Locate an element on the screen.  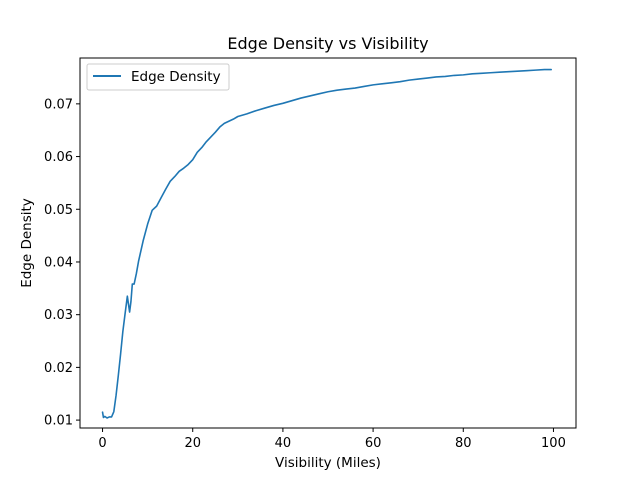
x-tick-label: 40 is located at coordinates (283, 443).